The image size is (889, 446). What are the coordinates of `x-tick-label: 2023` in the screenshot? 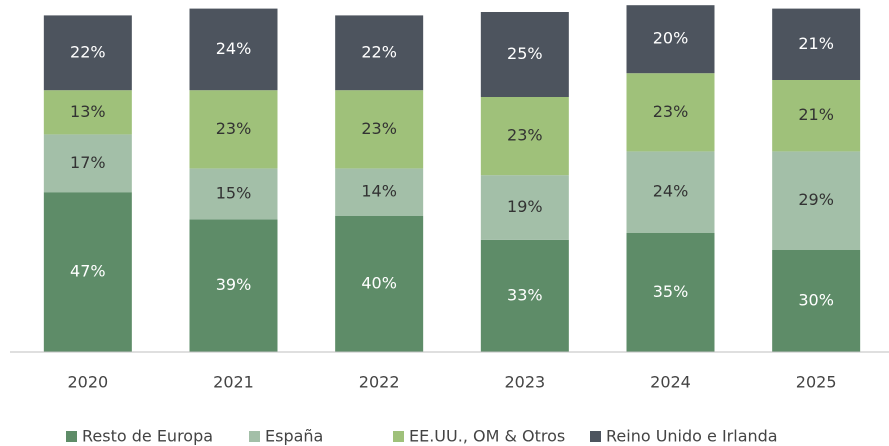 It's located at (524, 382).